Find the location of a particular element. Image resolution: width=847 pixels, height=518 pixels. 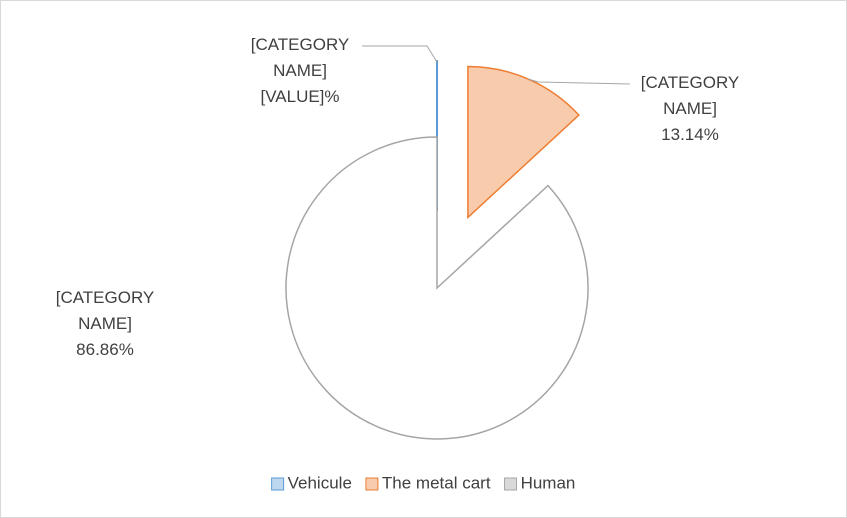

data-label: [CATEGORY NAME] [VALUE]% is located at coordinates (300, 70).